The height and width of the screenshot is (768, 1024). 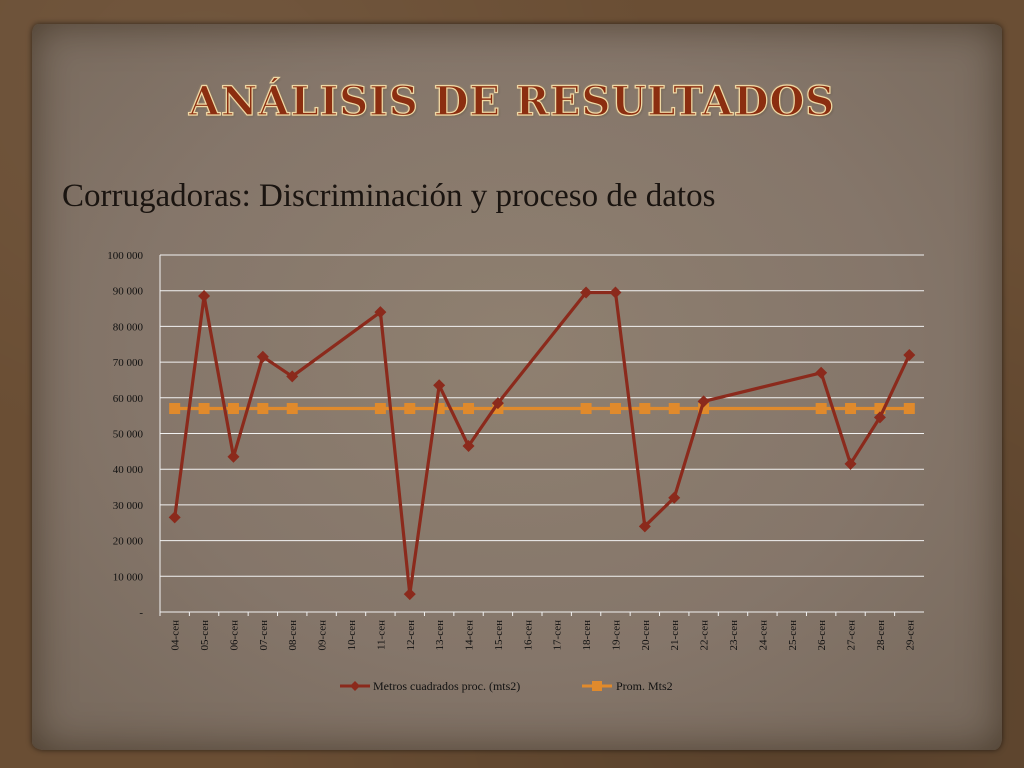 I want to click on x-tick-label: 13-сен, so click(x=440, y=635).